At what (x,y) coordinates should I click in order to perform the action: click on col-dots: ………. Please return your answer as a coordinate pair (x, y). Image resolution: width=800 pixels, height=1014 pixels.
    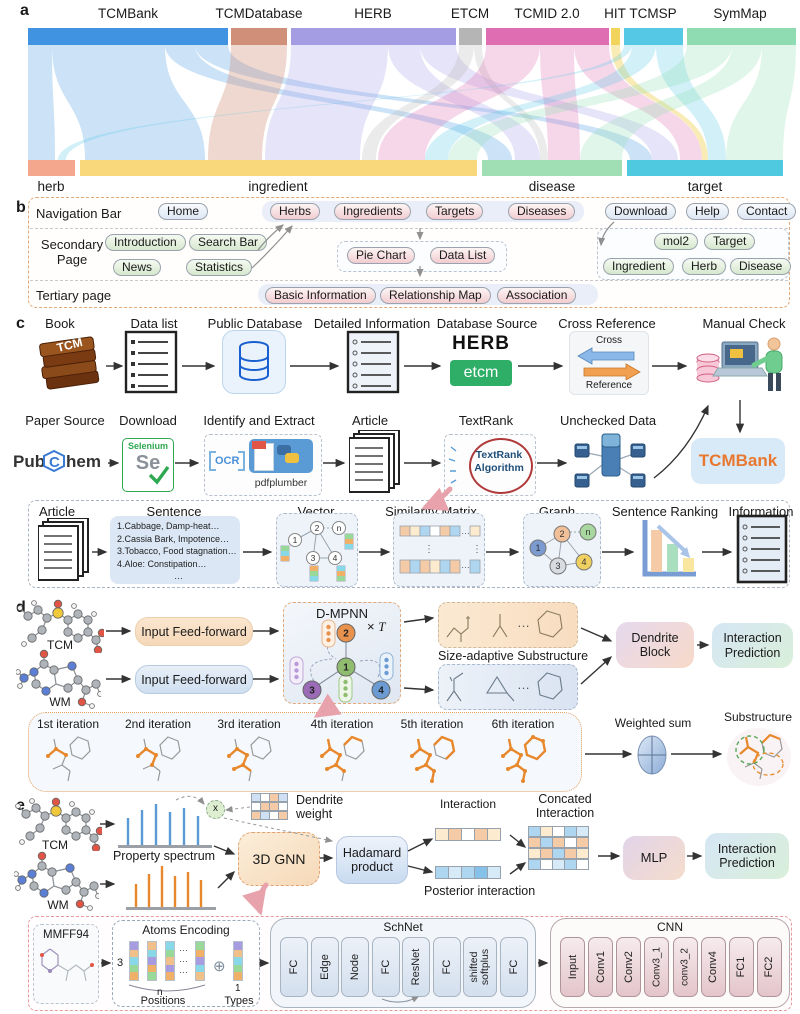
    Looking at the image, I should click on (183, 959).